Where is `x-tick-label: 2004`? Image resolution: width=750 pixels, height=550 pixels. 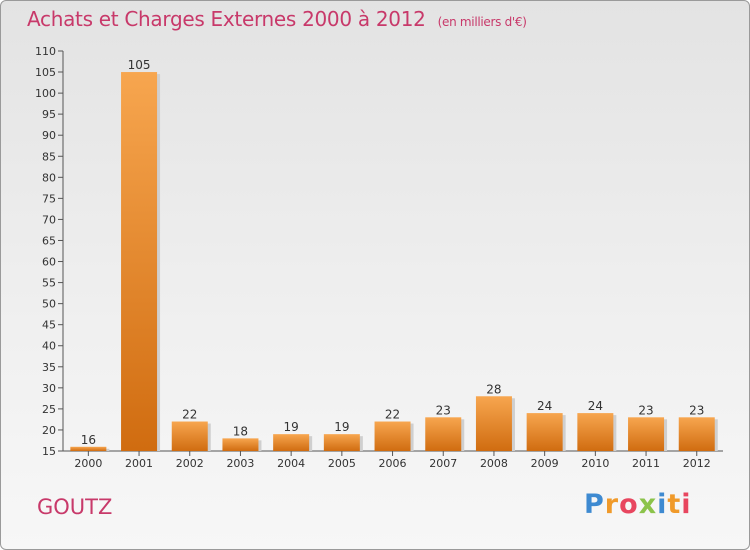
x-tick-label: 2004 is located at coordinates (291, 463).